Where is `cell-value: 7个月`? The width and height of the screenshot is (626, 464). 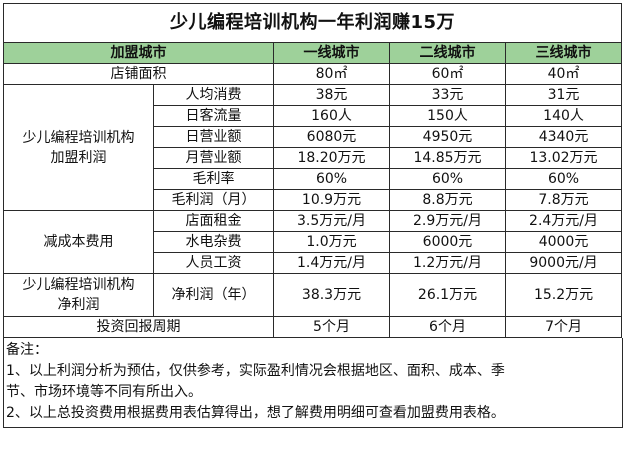
cell-value: 7个月 is located at coordinates (563, 327).